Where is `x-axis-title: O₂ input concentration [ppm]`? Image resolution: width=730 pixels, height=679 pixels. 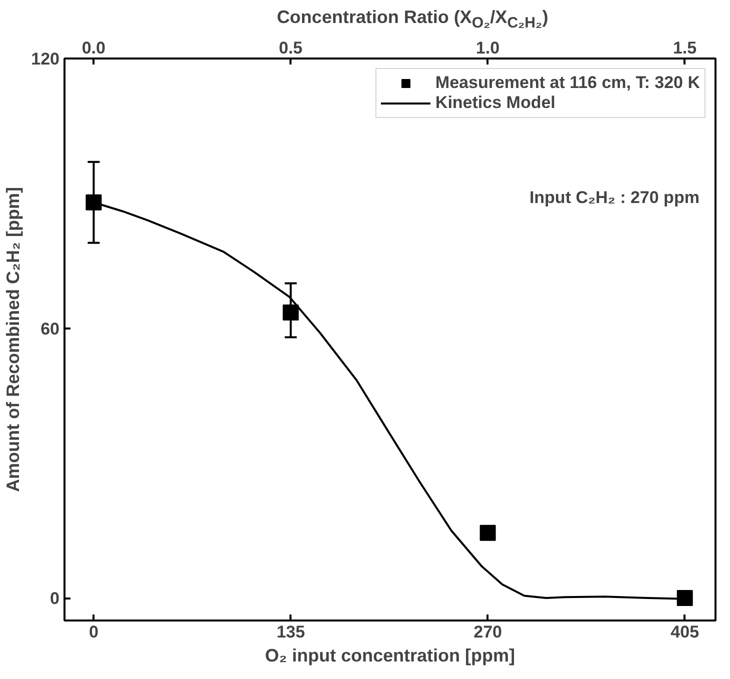 x-axis-title: O₂ input concentration [ppm] is located at coordinates (390, 656).